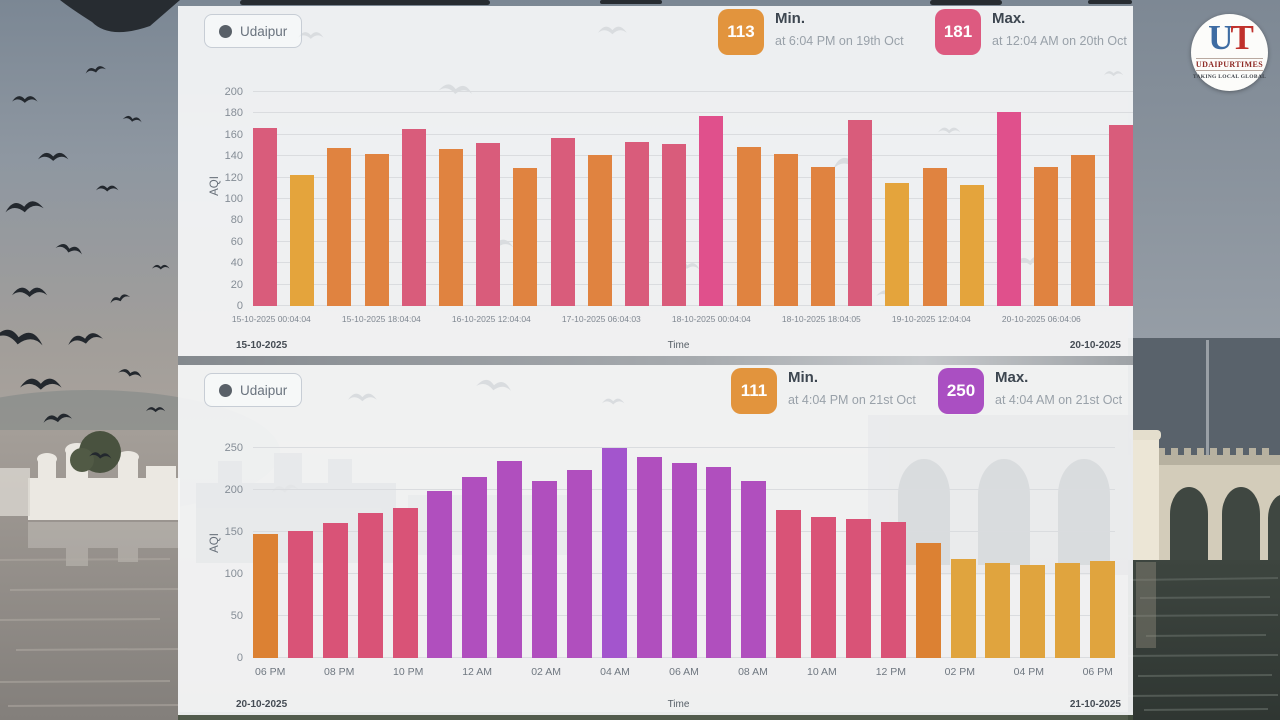  What do you see at coordinates (1229, 77) in the screenshot?
I see `logo-tagline: TAKING LOCAL GLOBAL` at bounding box center [1229, 77].